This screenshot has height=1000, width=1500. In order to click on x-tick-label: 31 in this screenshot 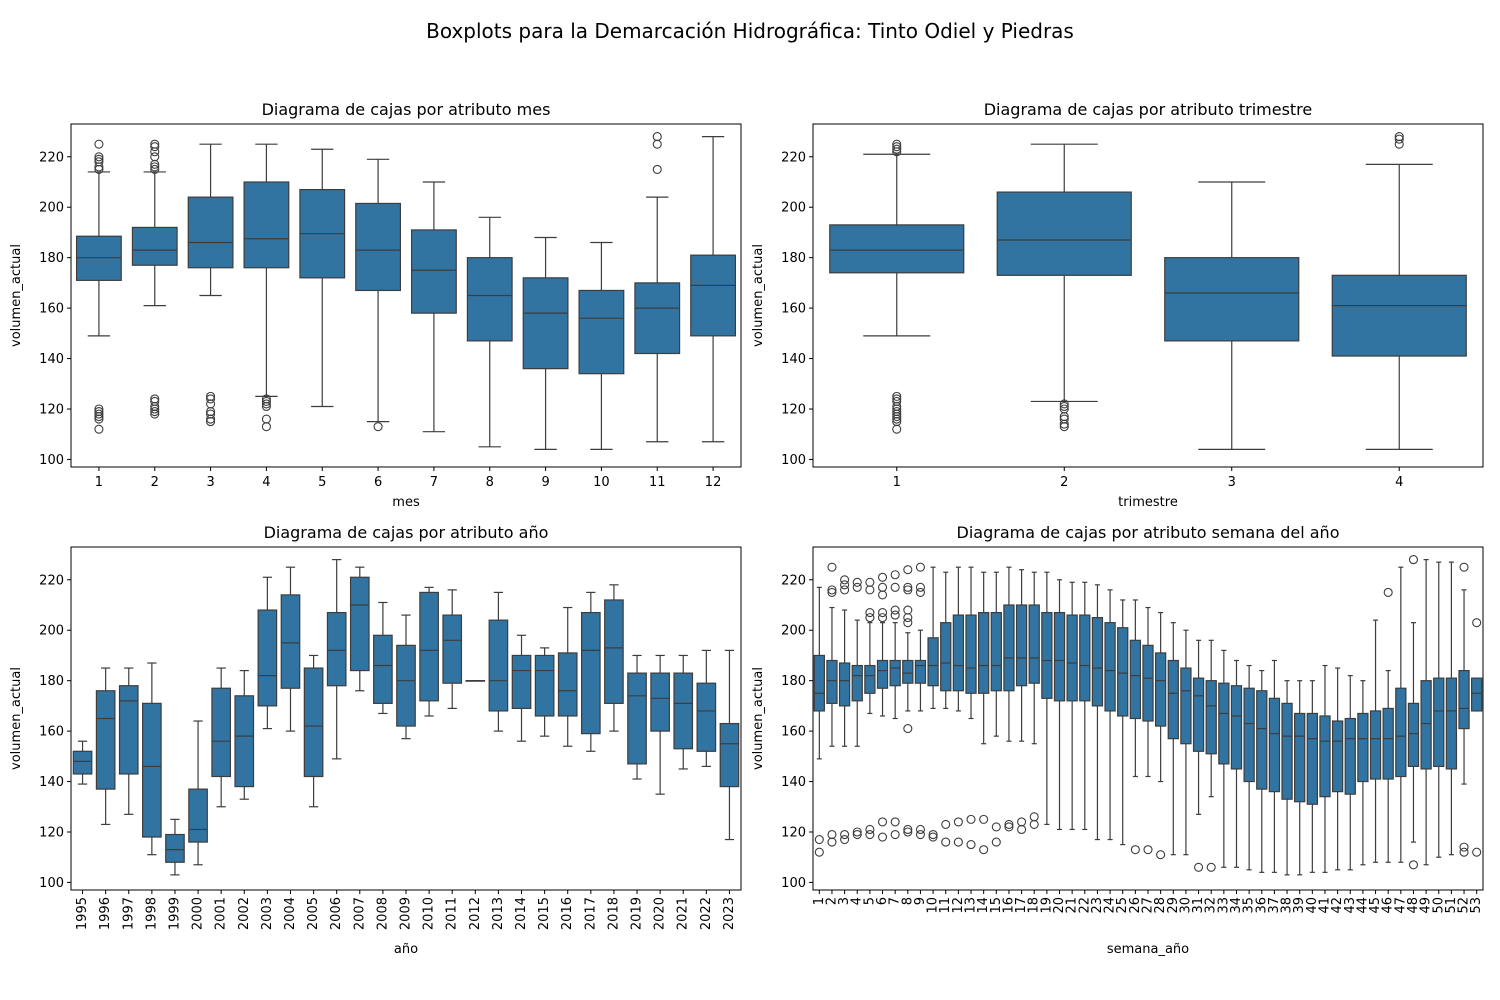, I will do `click(1198, 905)`.